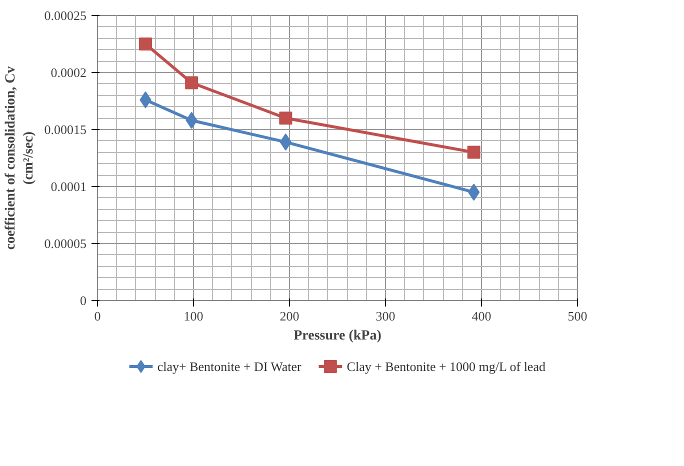 Image resolution: width=684 pixels, height=466 pixels. Describe the element at coordinates (65, 15) in the screenshot. I see `y-tick-label: 0.00025` at that location.